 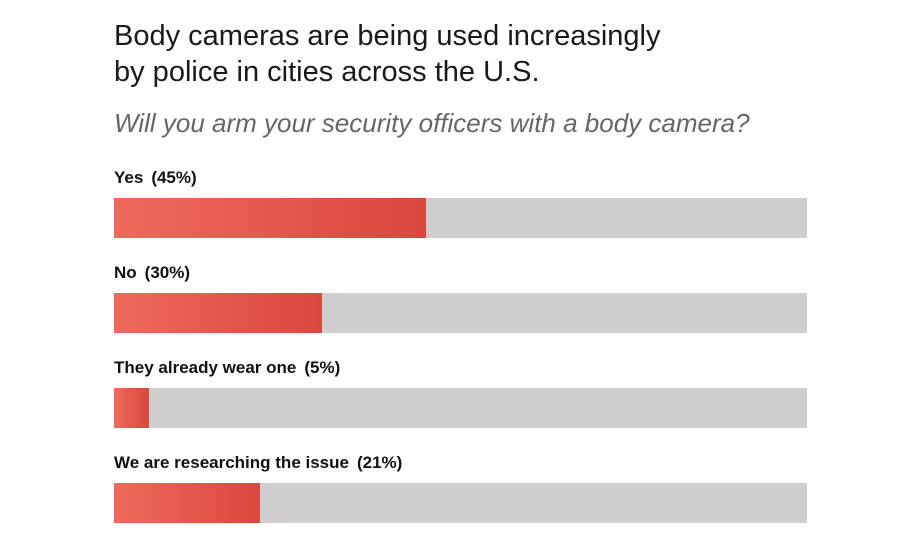 What do you see at coordinates (218, 313) in the screenshot?
I see `bar-fill-no` at bounding box center [218, 313].